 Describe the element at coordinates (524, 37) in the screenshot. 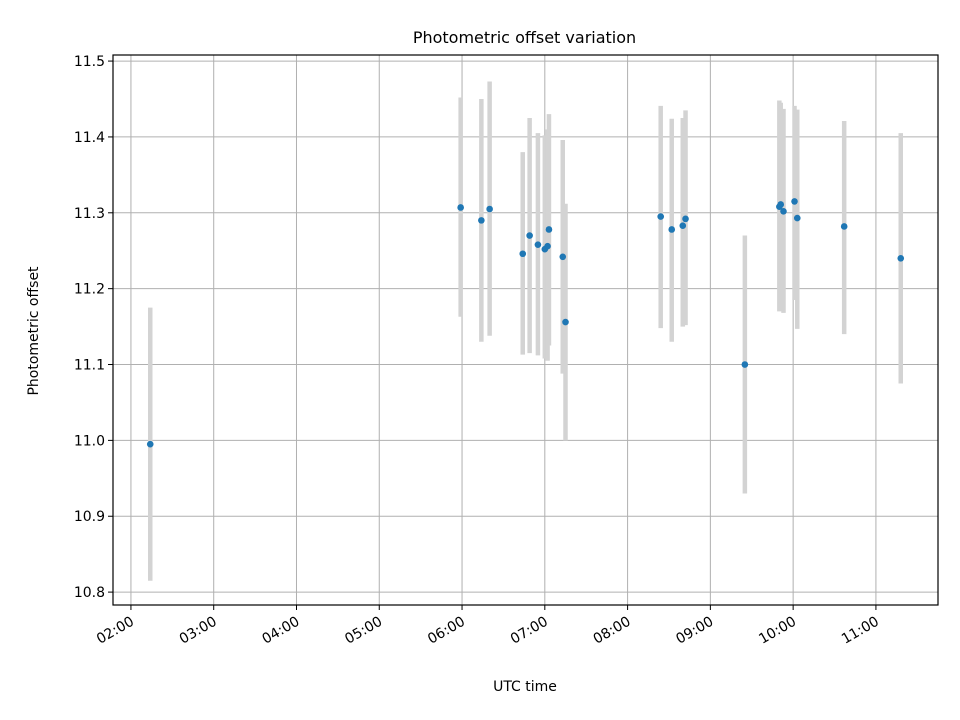

I see `chart-title: Photometric offset variation` at that location.